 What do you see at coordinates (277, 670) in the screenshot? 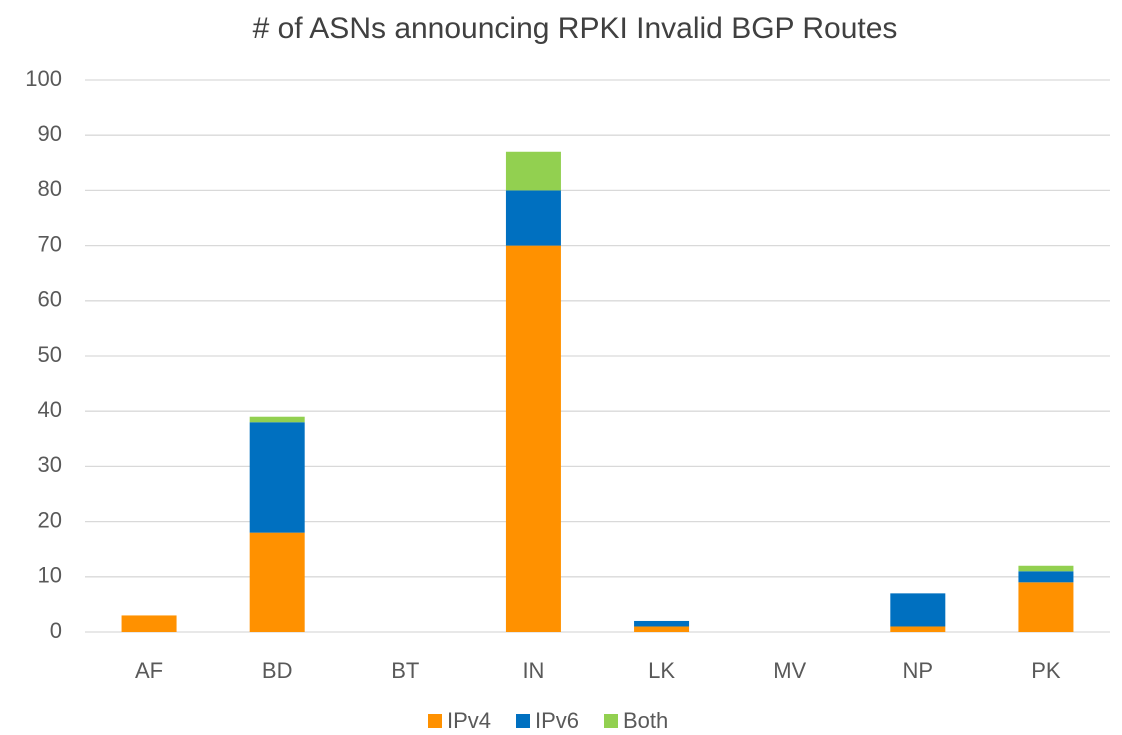
I see `x-tick-label: BD` at bounding box center [277, 670].